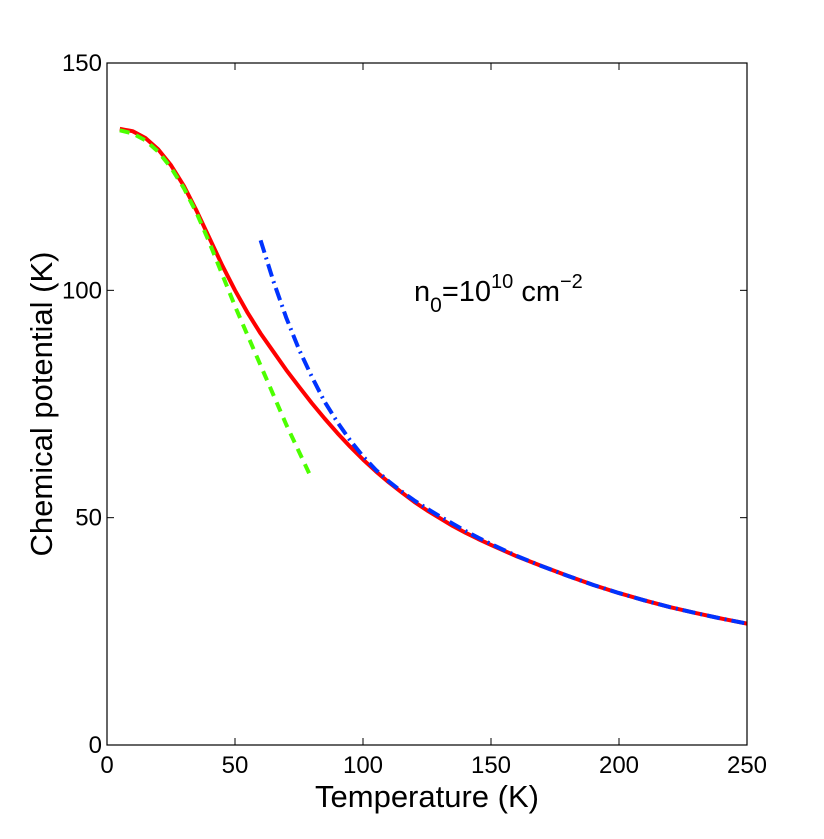  I want to click on x-tick-label: 150, so click(491, 765).